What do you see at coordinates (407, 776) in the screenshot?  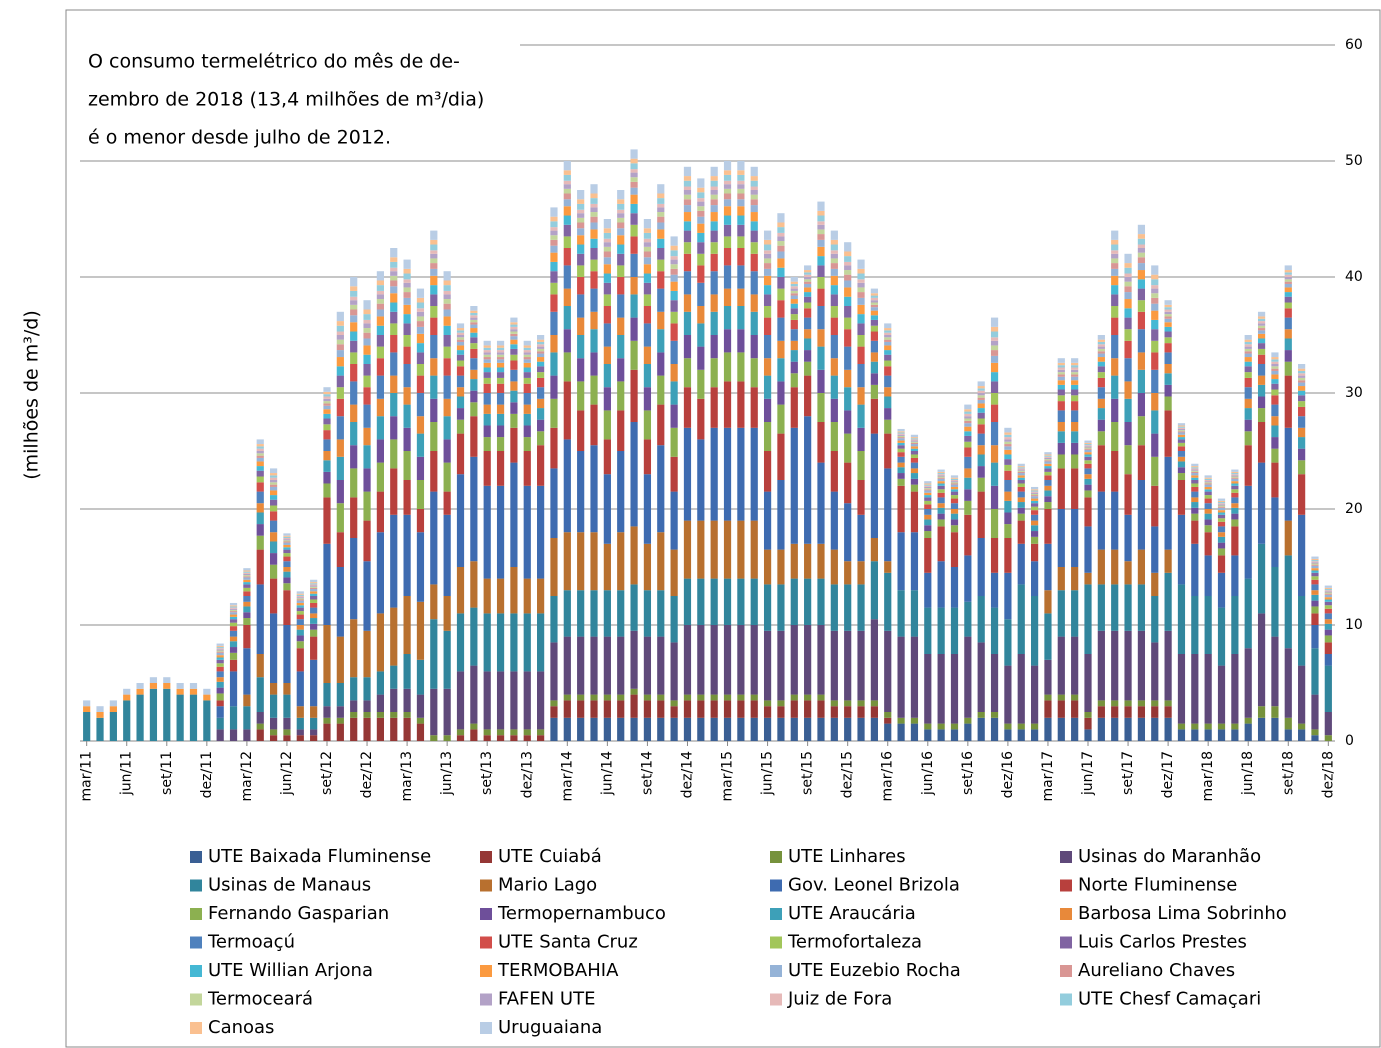 I see `x-tick-label: mar/13` at bounding box center [407, 776].